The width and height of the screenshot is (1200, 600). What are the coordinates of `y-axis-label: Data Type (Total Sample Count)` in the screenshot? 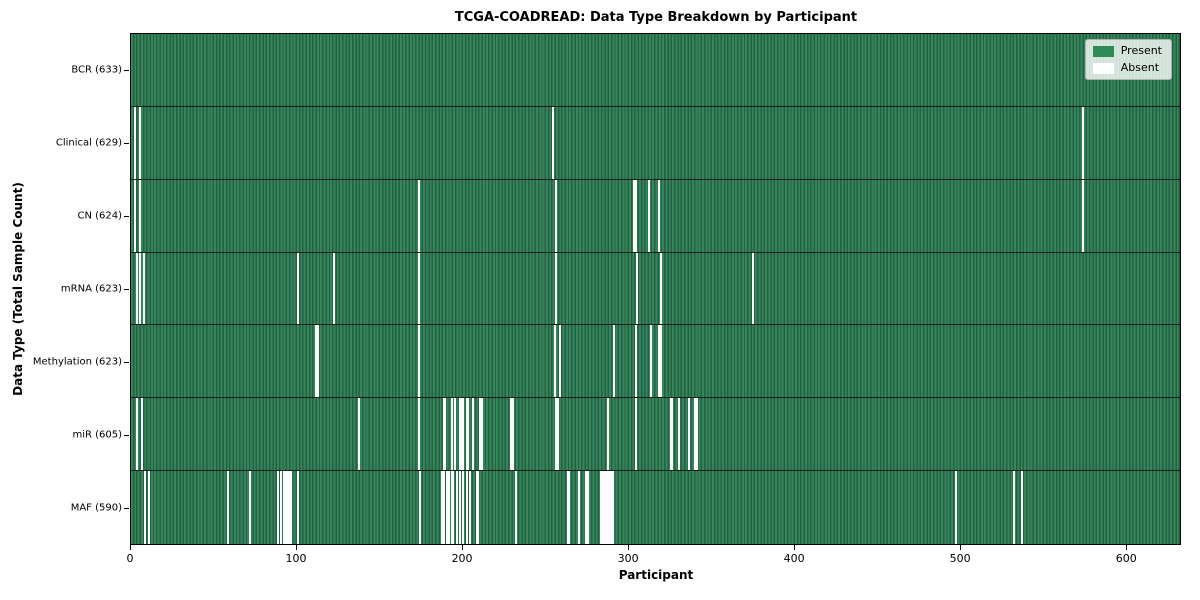 It's located at (18, 289).